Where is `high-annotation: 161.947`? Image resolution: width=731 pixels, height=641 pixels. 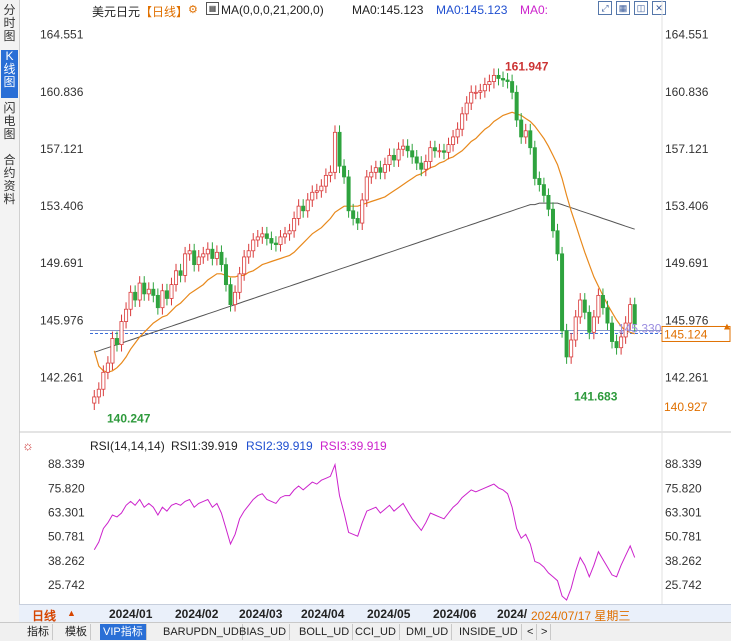
high-annotation: 161.947 is located at coordinates (527, 67).